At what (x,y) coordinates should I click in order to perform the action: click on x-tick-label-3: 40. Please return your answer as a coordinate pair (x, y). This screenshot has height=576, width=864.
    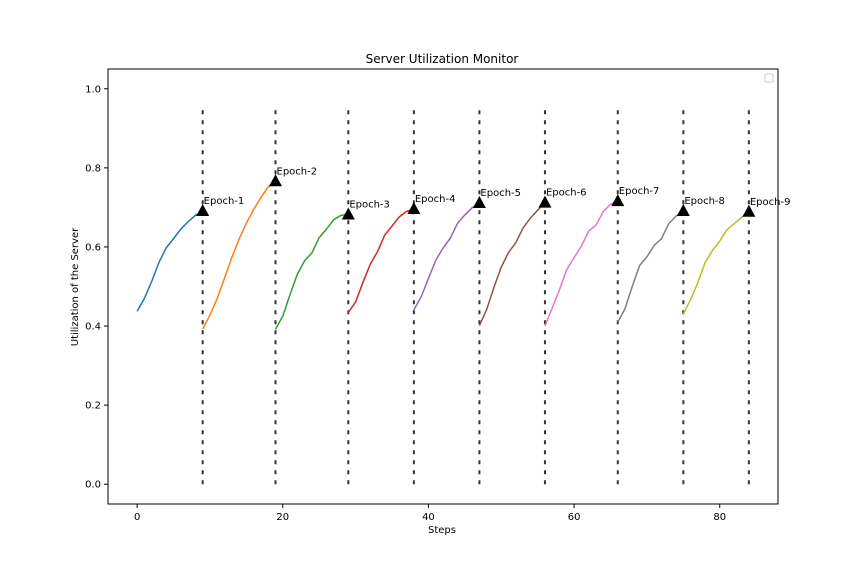
    Looking at the image, I should click on (428, 517).